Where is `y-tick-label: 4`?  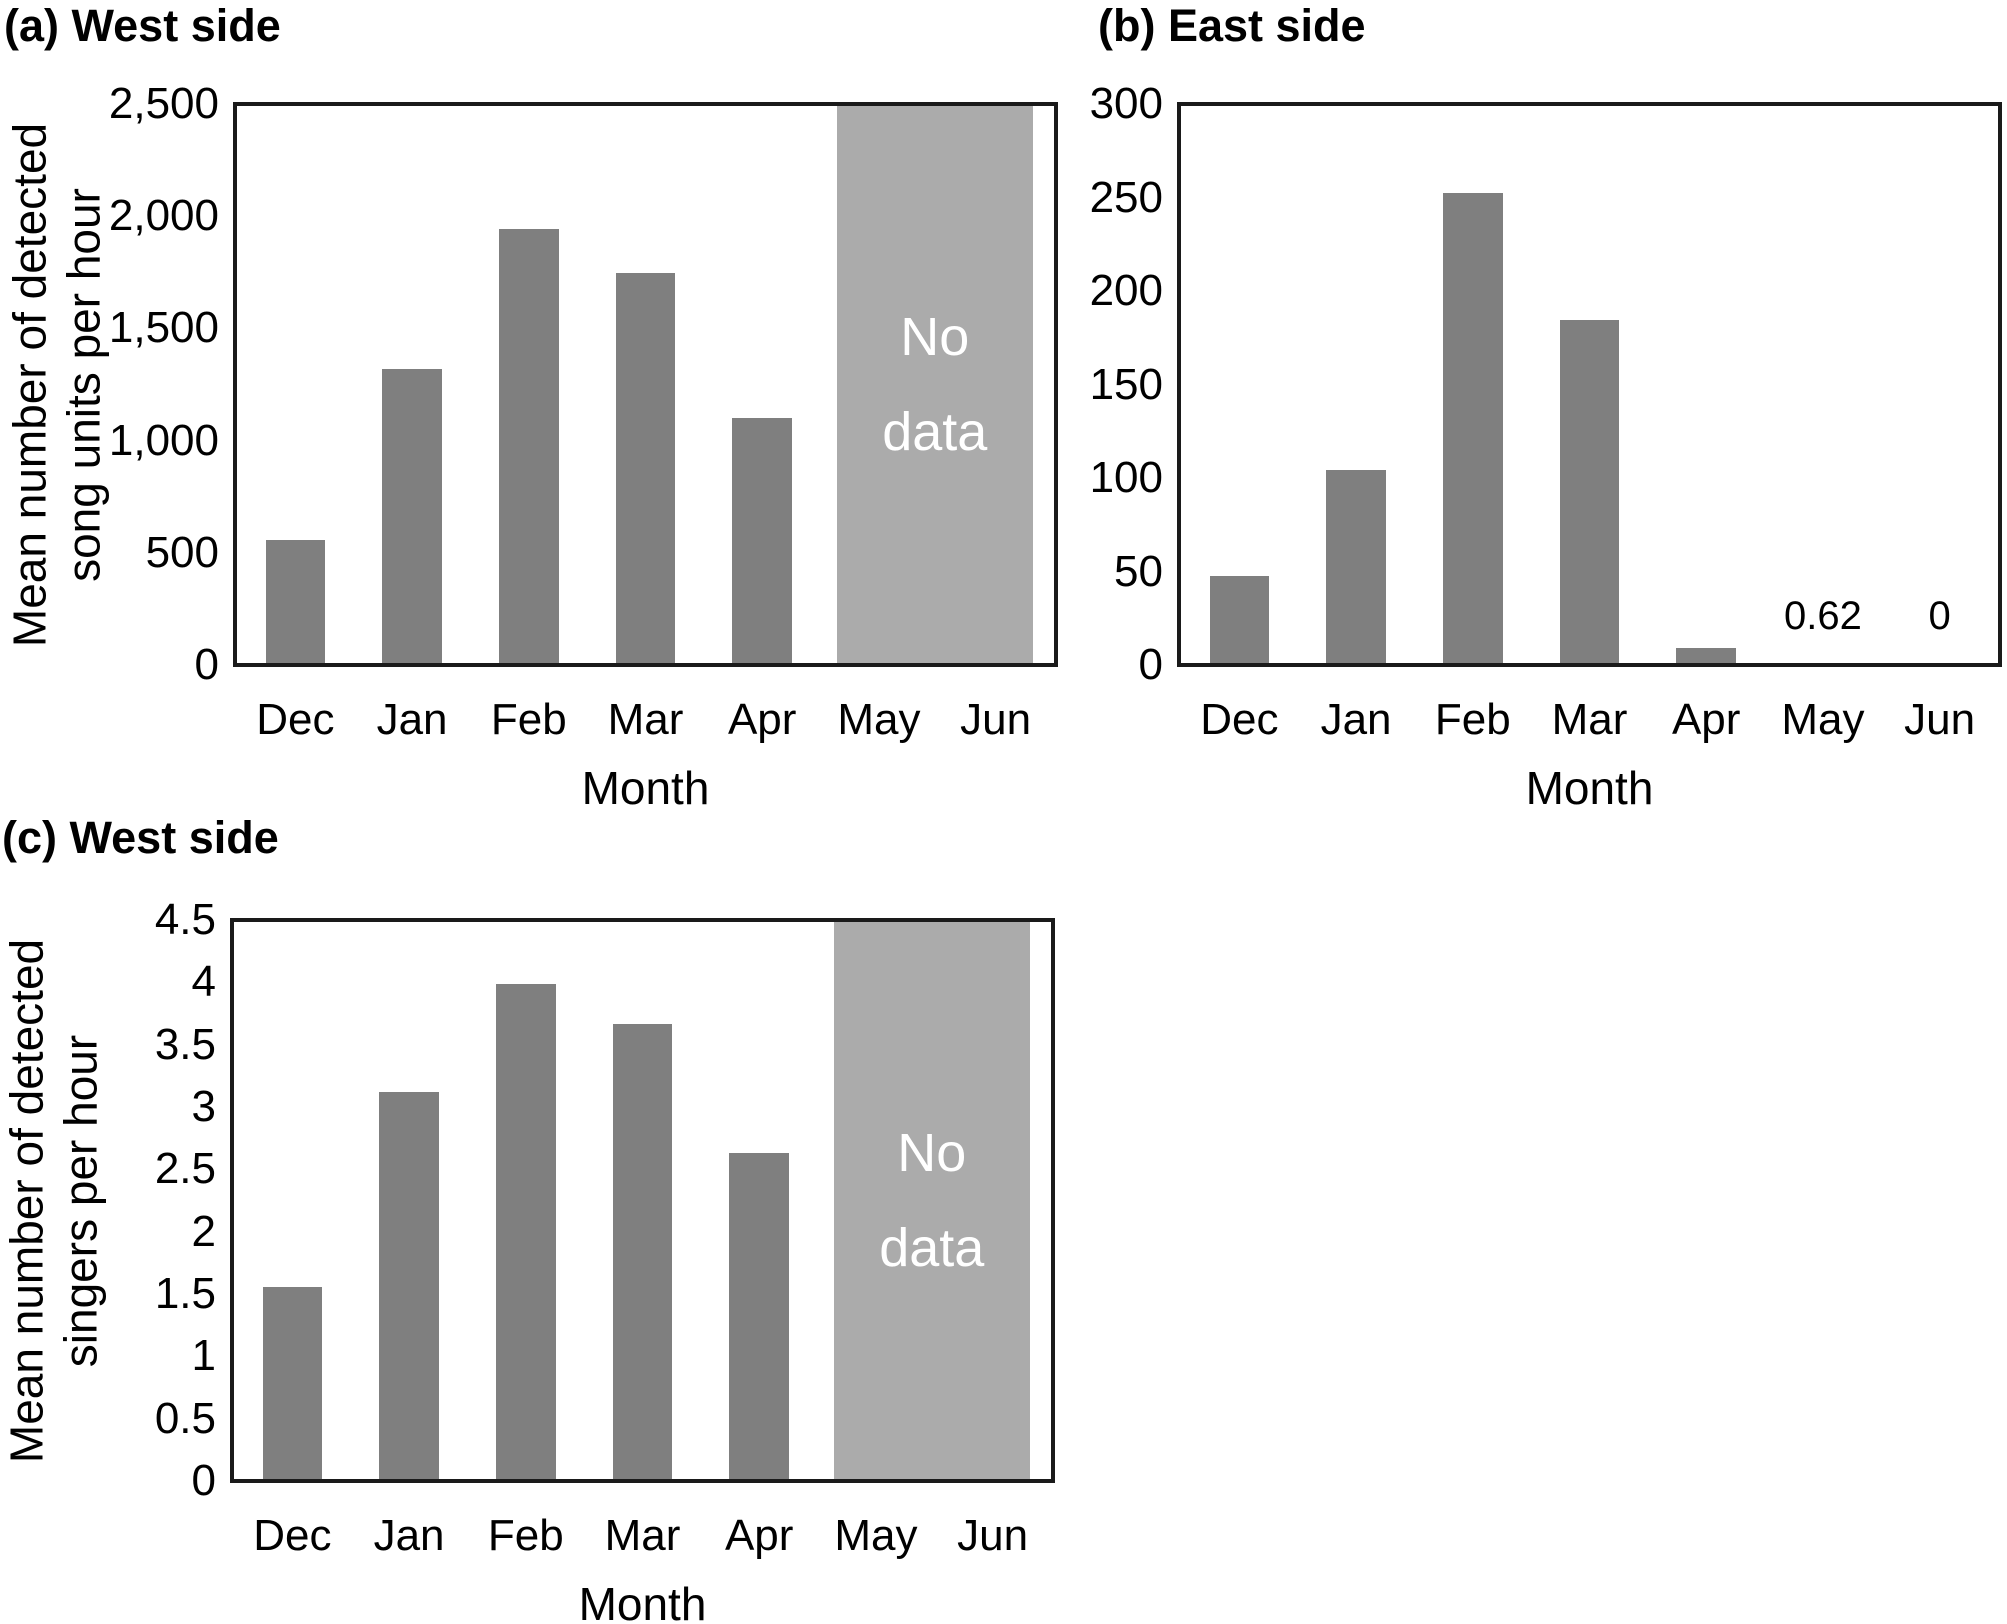
y-tick-label: 4 is located at coordinates (203, 982).